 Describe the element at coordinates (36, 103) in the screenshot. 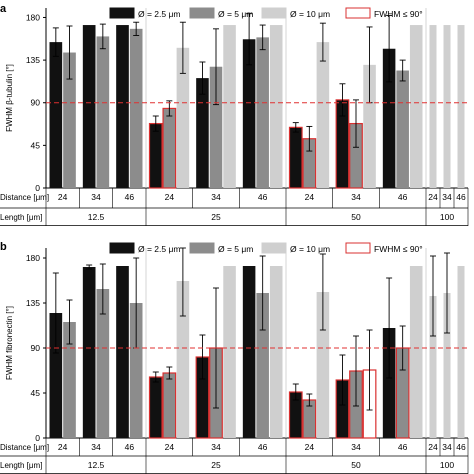

I see `y-tick-label: 90` at that location.